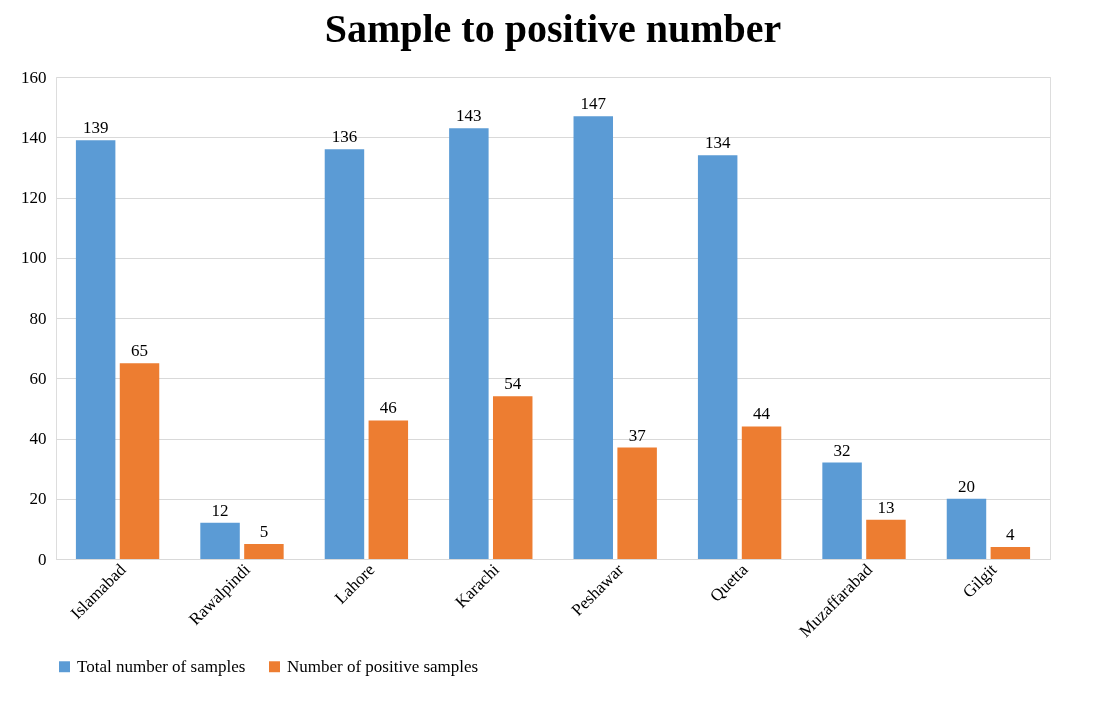 The image size is (1116, 722). I want to click on y-tick-label: 160, so click(34, 77).